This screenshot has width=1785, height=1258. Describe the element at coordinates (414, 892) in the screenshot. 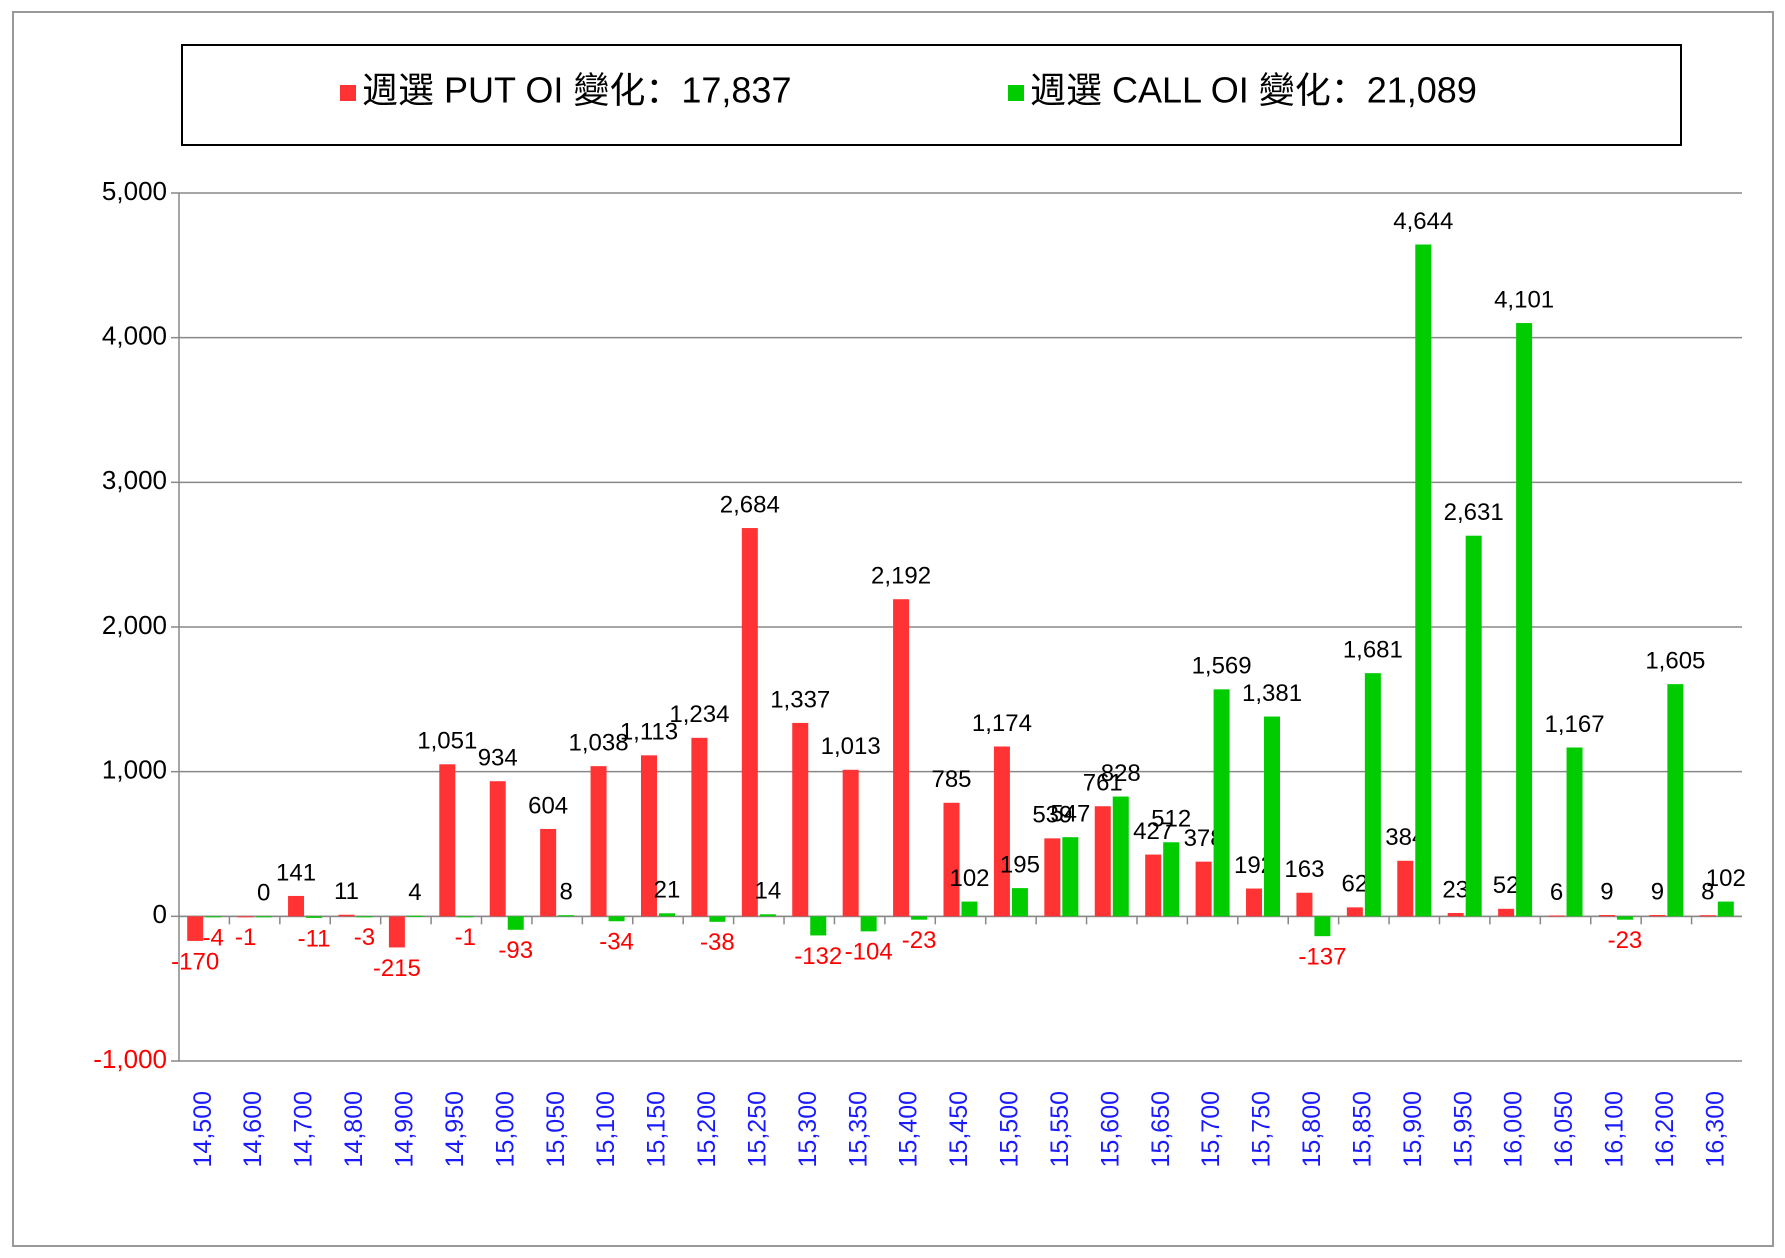

I see `data-label: 4` at that location.